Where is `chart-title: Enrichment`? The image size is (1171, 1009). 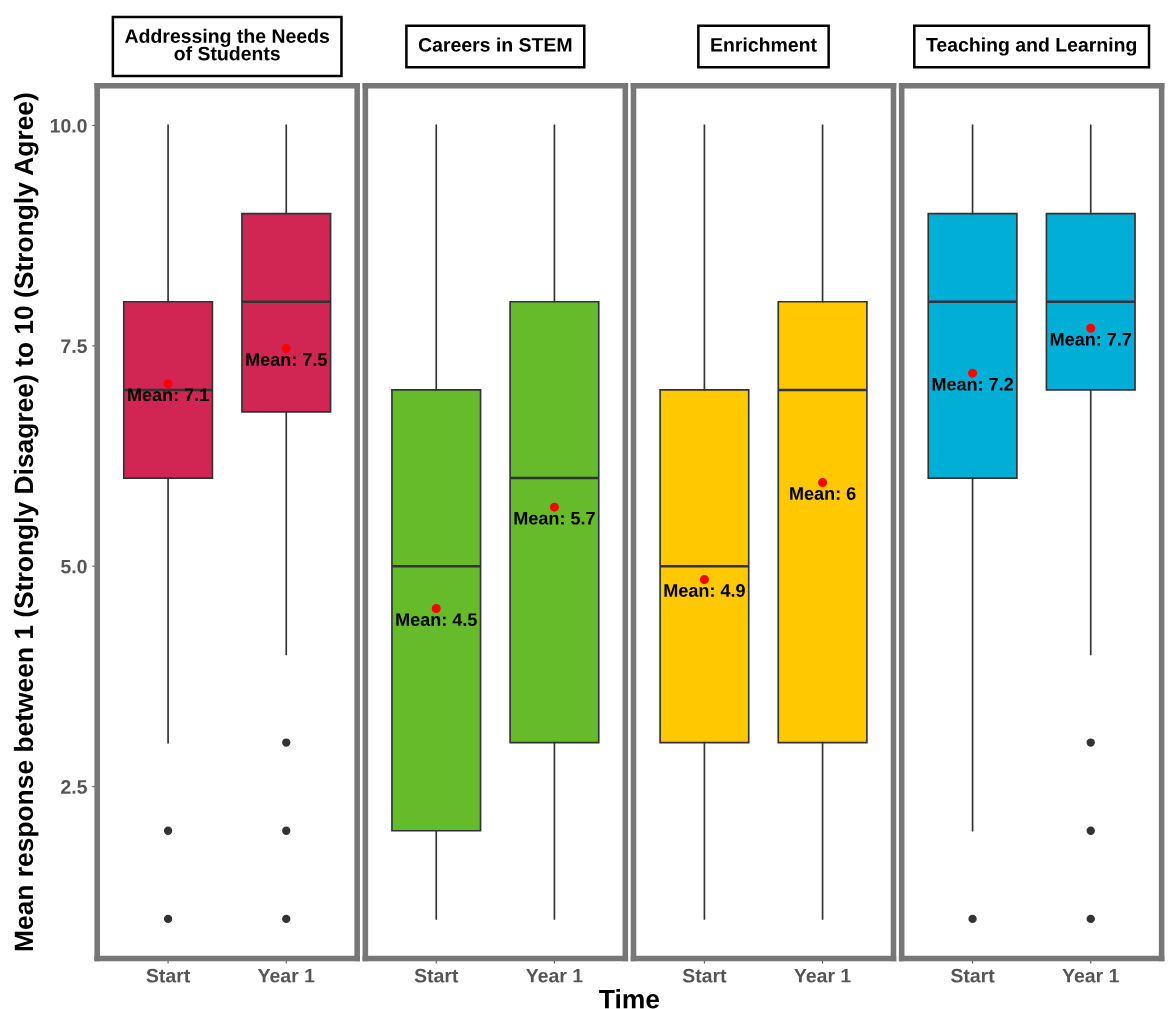
chart-title: Enrichment is located at coordinates (764, 44).